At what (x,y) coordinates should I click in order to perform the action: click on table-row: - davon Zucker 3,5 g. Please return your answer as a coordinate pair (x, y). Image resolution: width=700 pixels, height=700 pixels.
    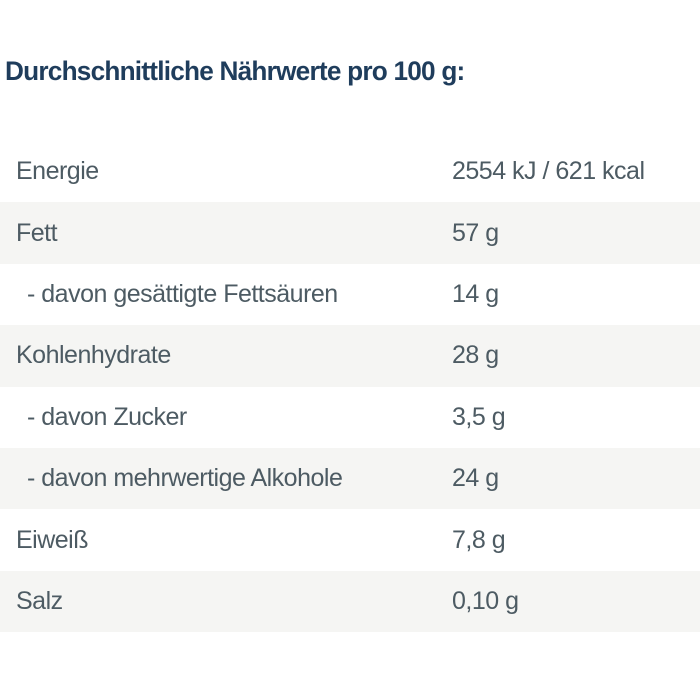
    Looking at the image, I should click on (350, 417).